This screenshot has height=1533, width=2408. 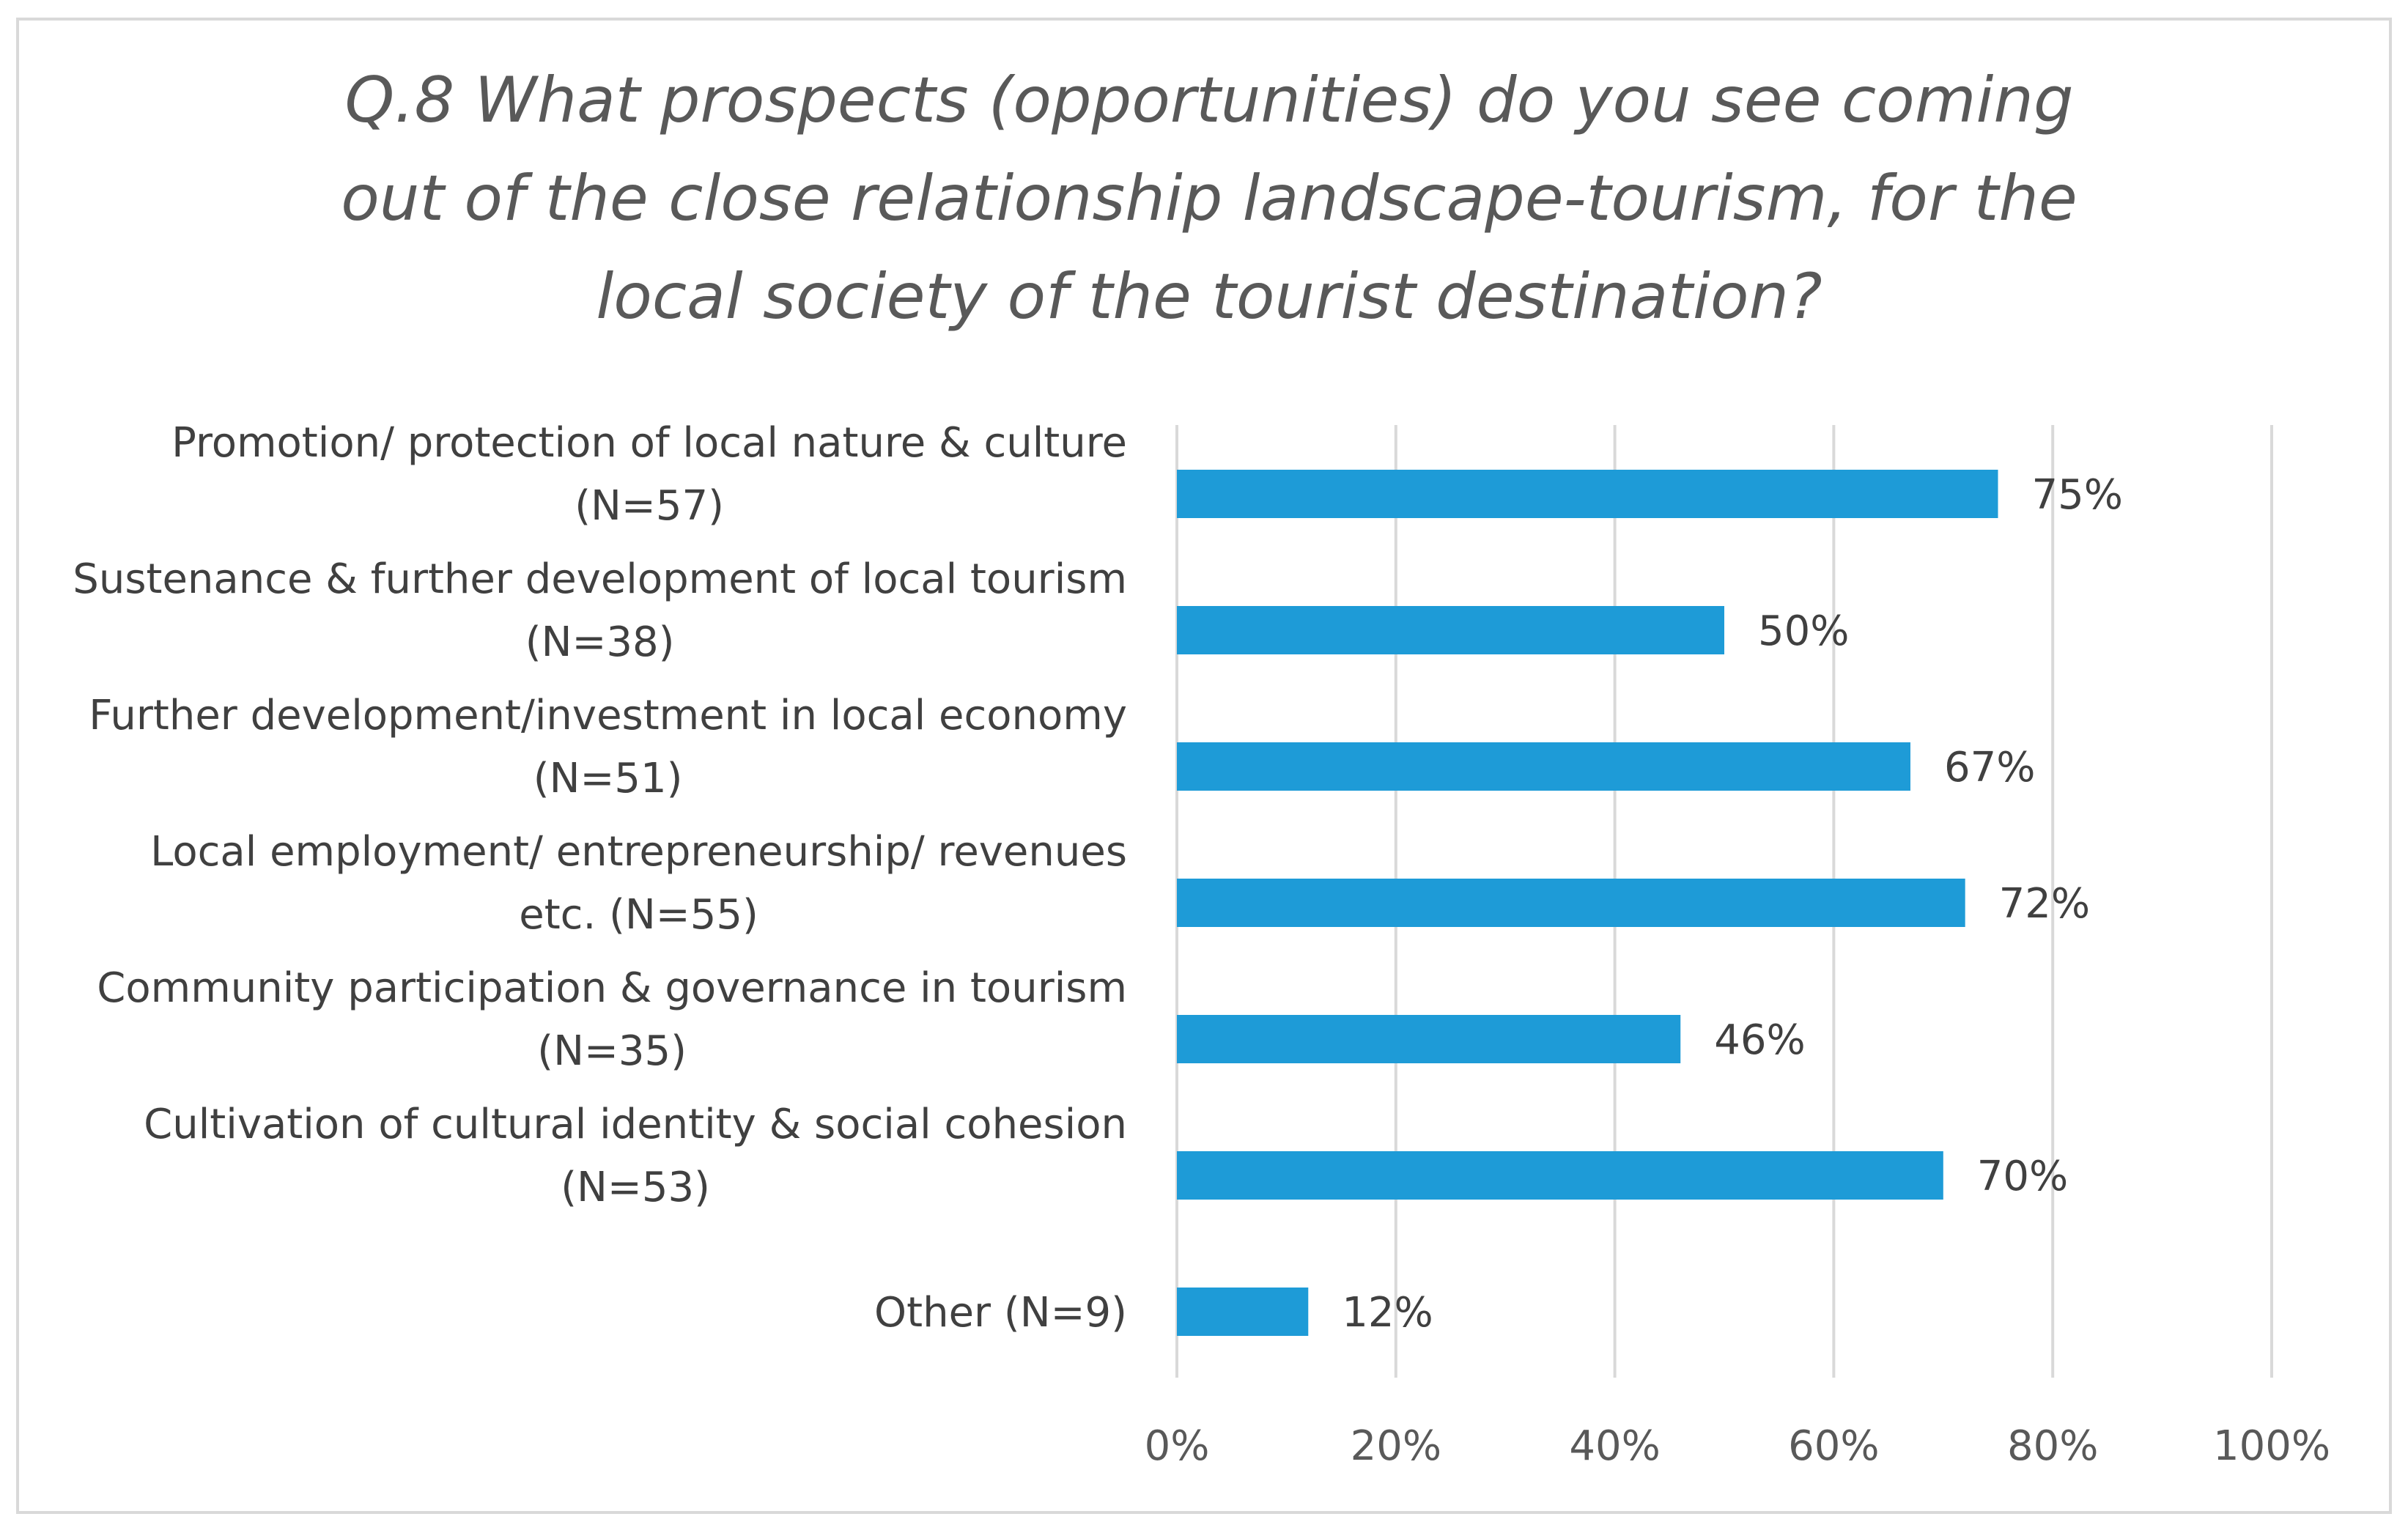 What do you see at coordinates (1803, 631) in the screenshot?
I see `data-label: 50%` at bounding box center [1803, 631].